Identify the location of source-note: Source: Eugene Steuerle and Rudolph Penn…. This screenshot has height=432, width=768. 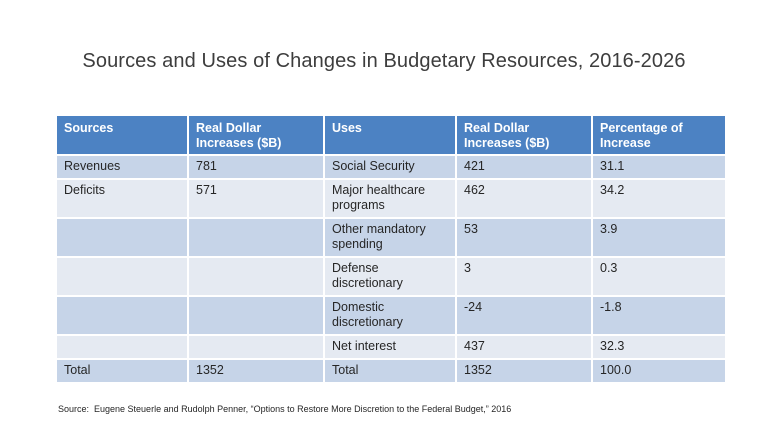
(285, 409).